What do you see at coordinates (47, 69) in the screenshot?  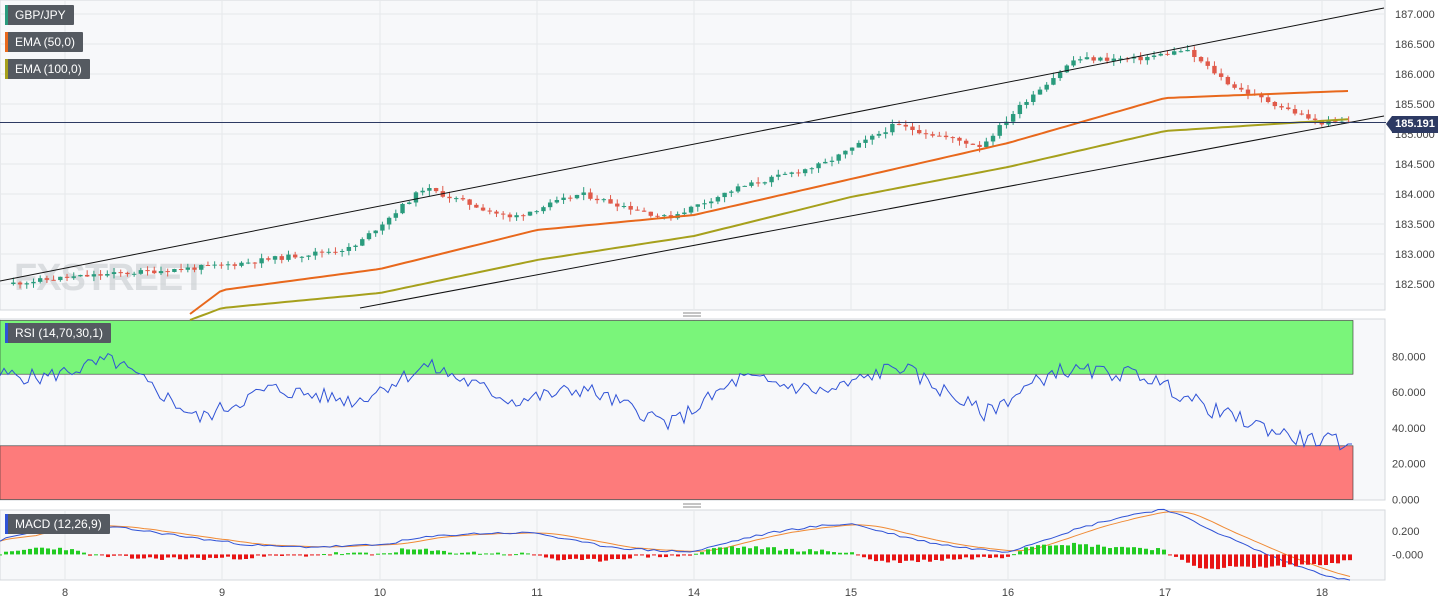 I see `legend-ema100: EMA (100,0)` at bounding box center [47, 69].